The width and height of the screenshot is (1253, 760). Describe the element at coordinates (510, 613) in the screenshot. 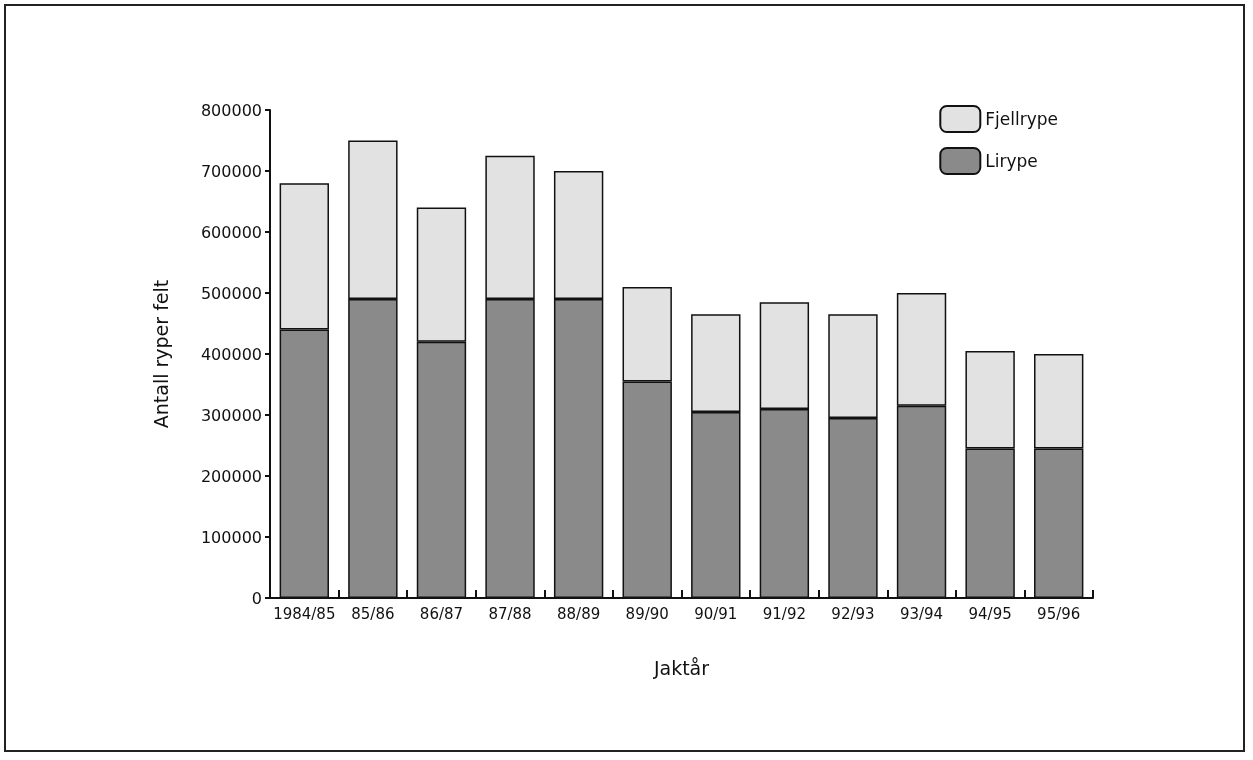

I see `x-tick-label: 87/88` at that location.